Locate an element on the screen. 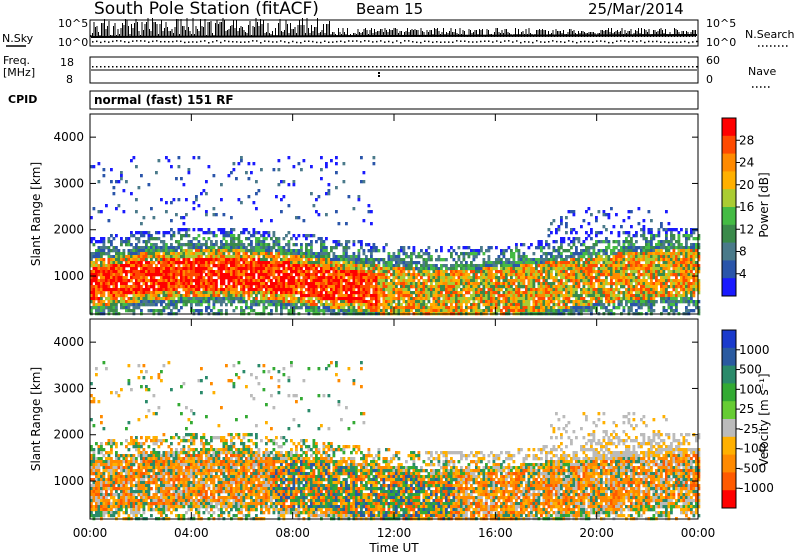 The width and height of the screenshot is (800, 554). nsearch-point is located at coordinates (433, 42).